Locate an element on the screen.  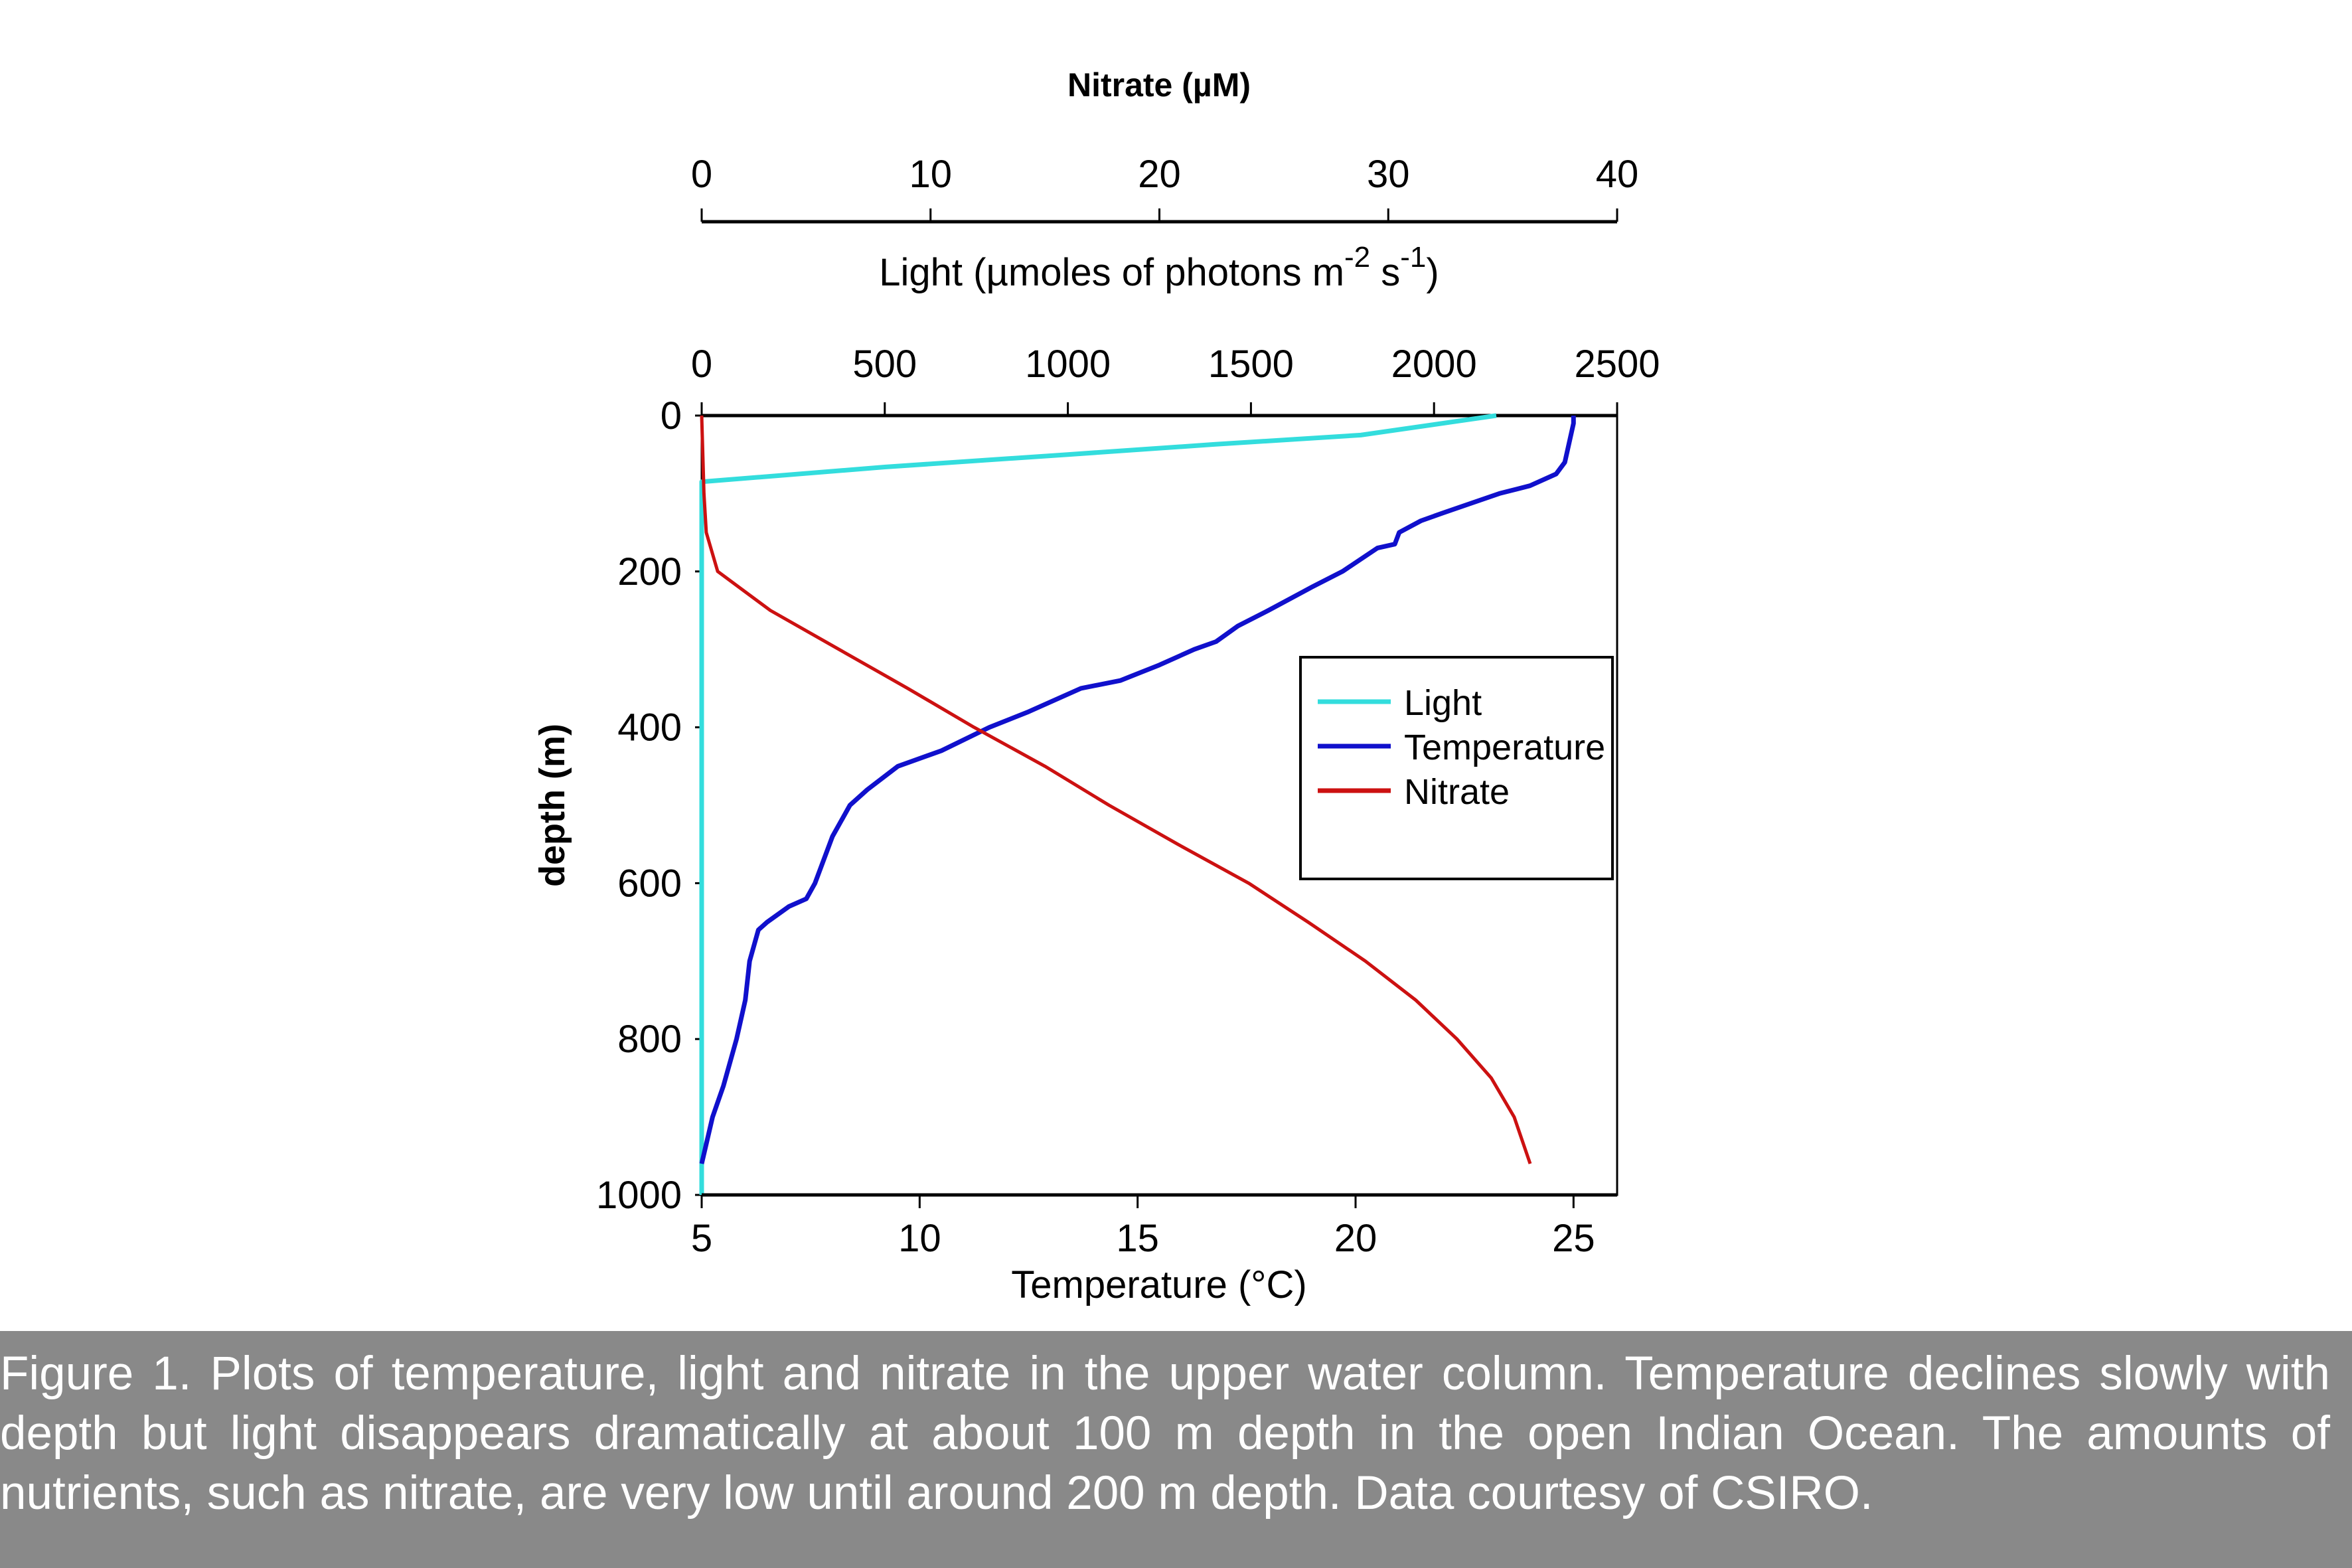
y-tick-label: 0 is located at coordinates (671, 416).